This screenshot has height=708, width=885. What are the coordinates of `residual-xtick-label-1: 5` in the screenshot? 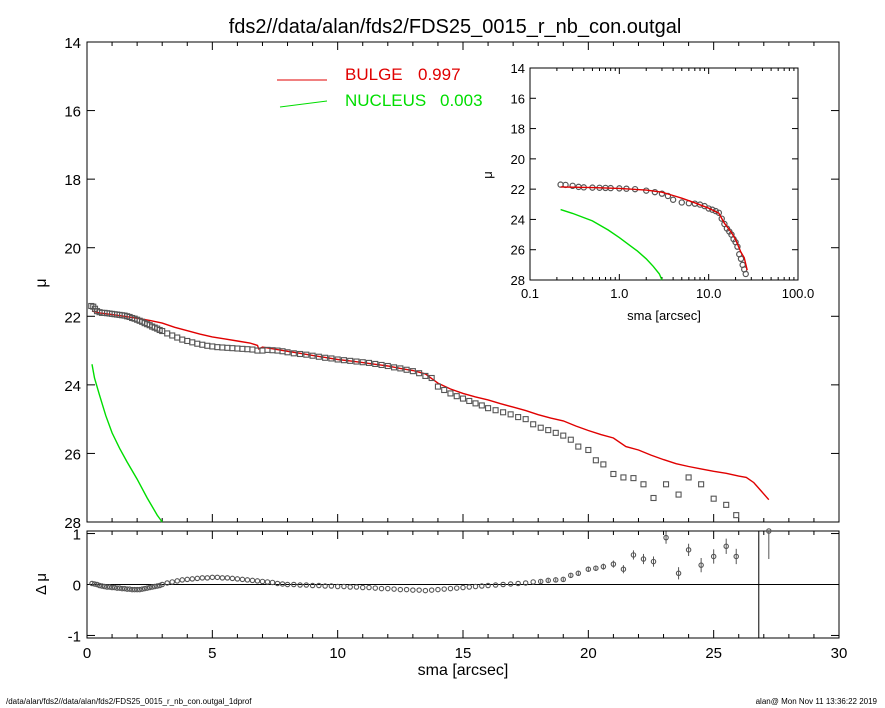 It's located at (212, 653).